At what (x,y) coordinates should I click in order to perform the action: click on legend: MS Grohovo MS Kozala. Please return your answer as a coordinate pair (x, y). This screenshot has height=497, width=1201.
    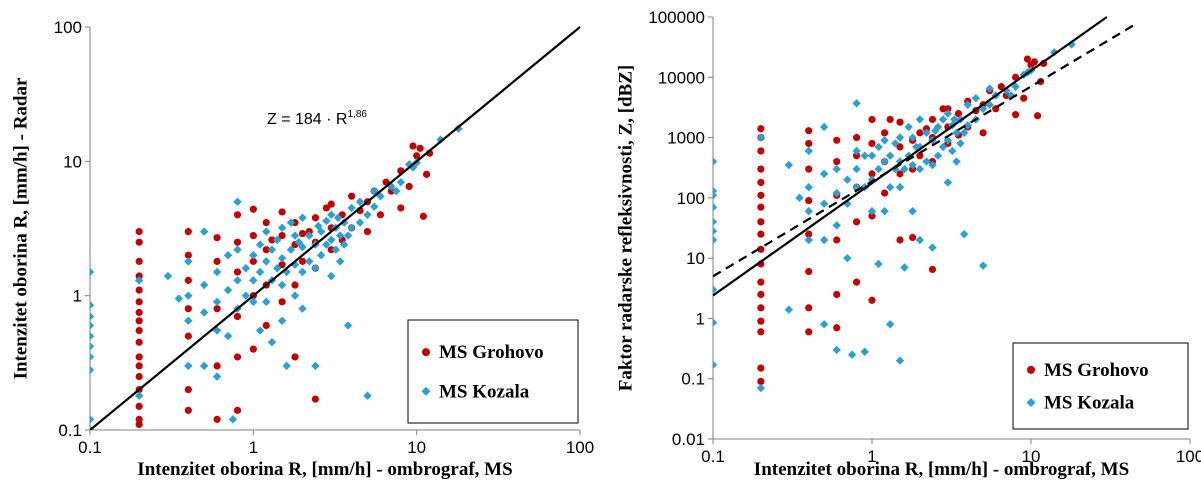
    Looking at the image, I should click on (493, 371).